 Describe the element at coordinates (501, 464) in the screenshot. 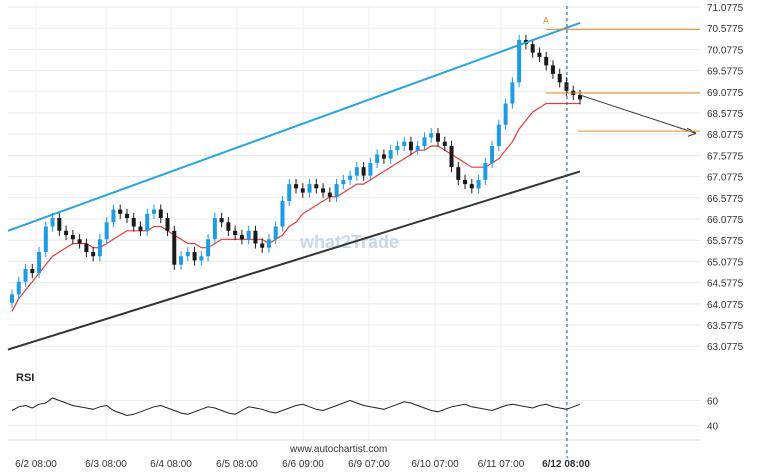

I see `time-tick-label: 6/11 07:00` at that location.